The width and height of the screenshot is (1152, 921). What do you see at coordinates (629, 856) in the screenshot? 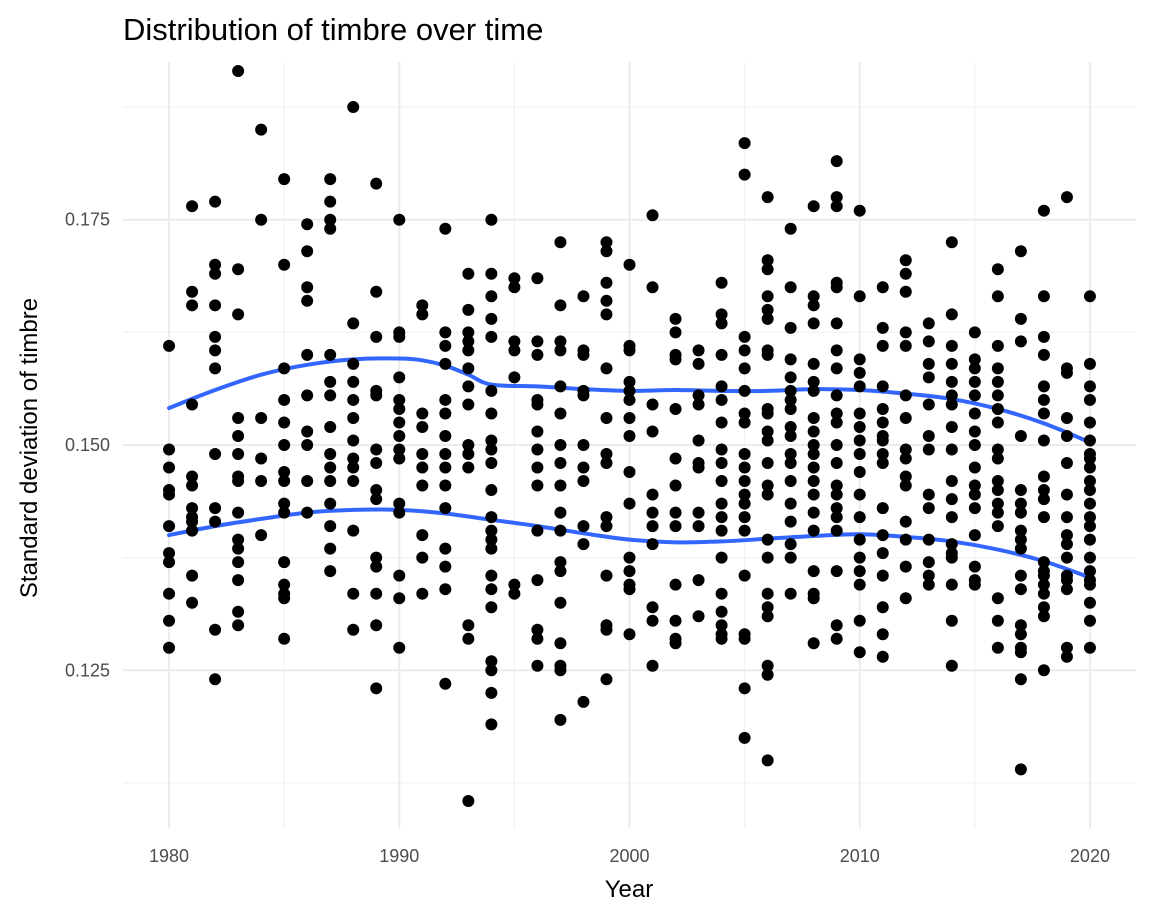
I see `x-tick-labels: 1980 1990 2000 2010 2020` at bounding box center [629, 856].